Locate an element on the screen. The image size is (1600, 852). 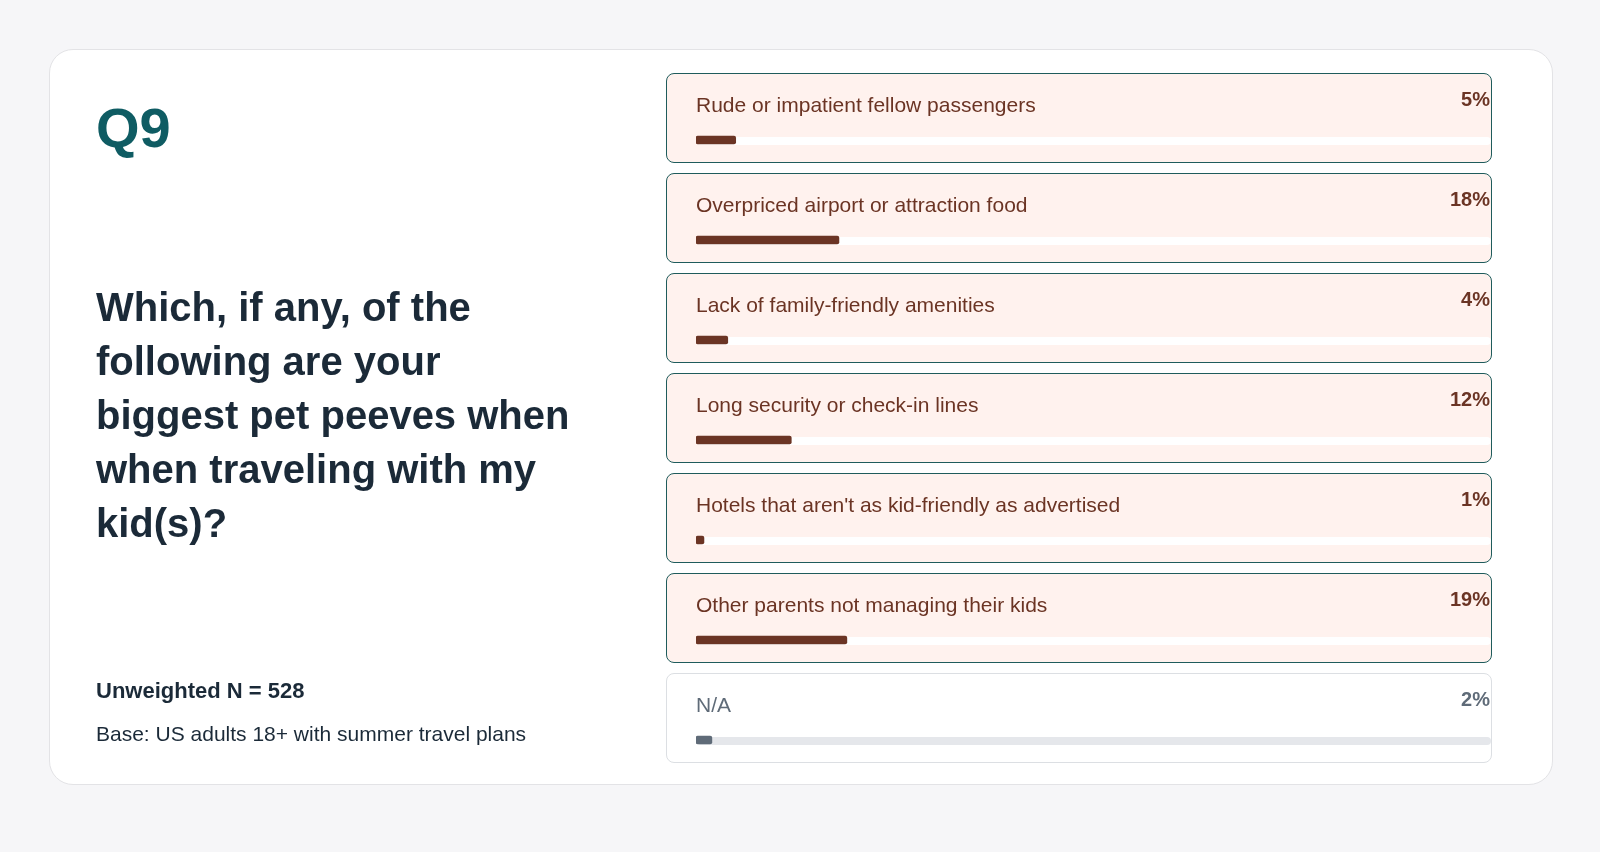
y-tick-label: Overpriced airport or attraction food is located at coordinates (862, 204).